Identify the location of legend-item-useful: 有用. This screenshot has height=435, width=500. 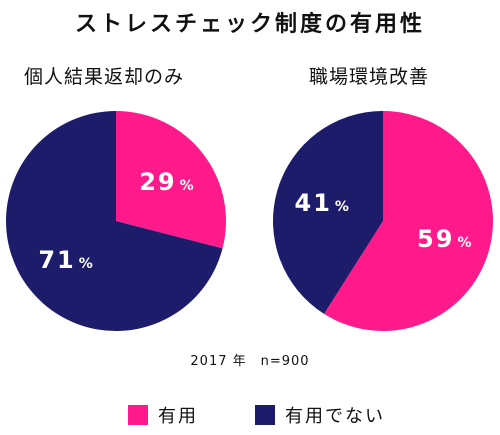
(163, 415).